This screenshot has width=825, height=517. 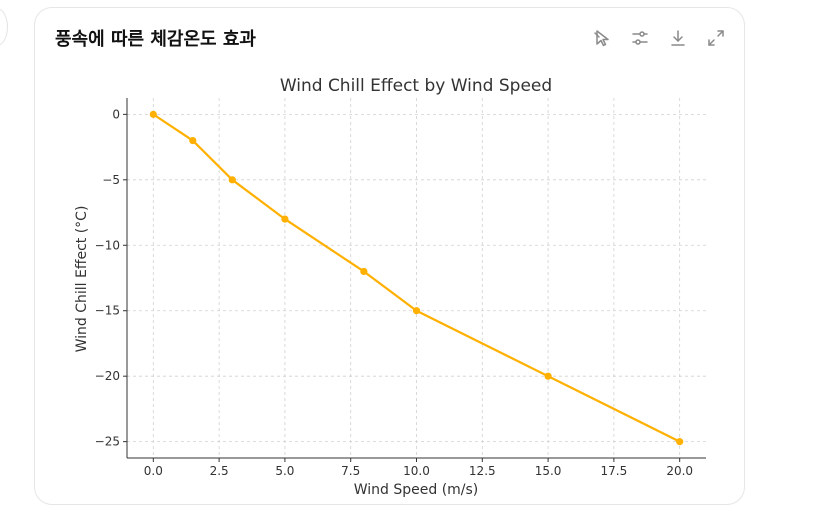 I want to click on chart-title: Wind Chill Effect by Wind Speed, so click(x=416, y=86).